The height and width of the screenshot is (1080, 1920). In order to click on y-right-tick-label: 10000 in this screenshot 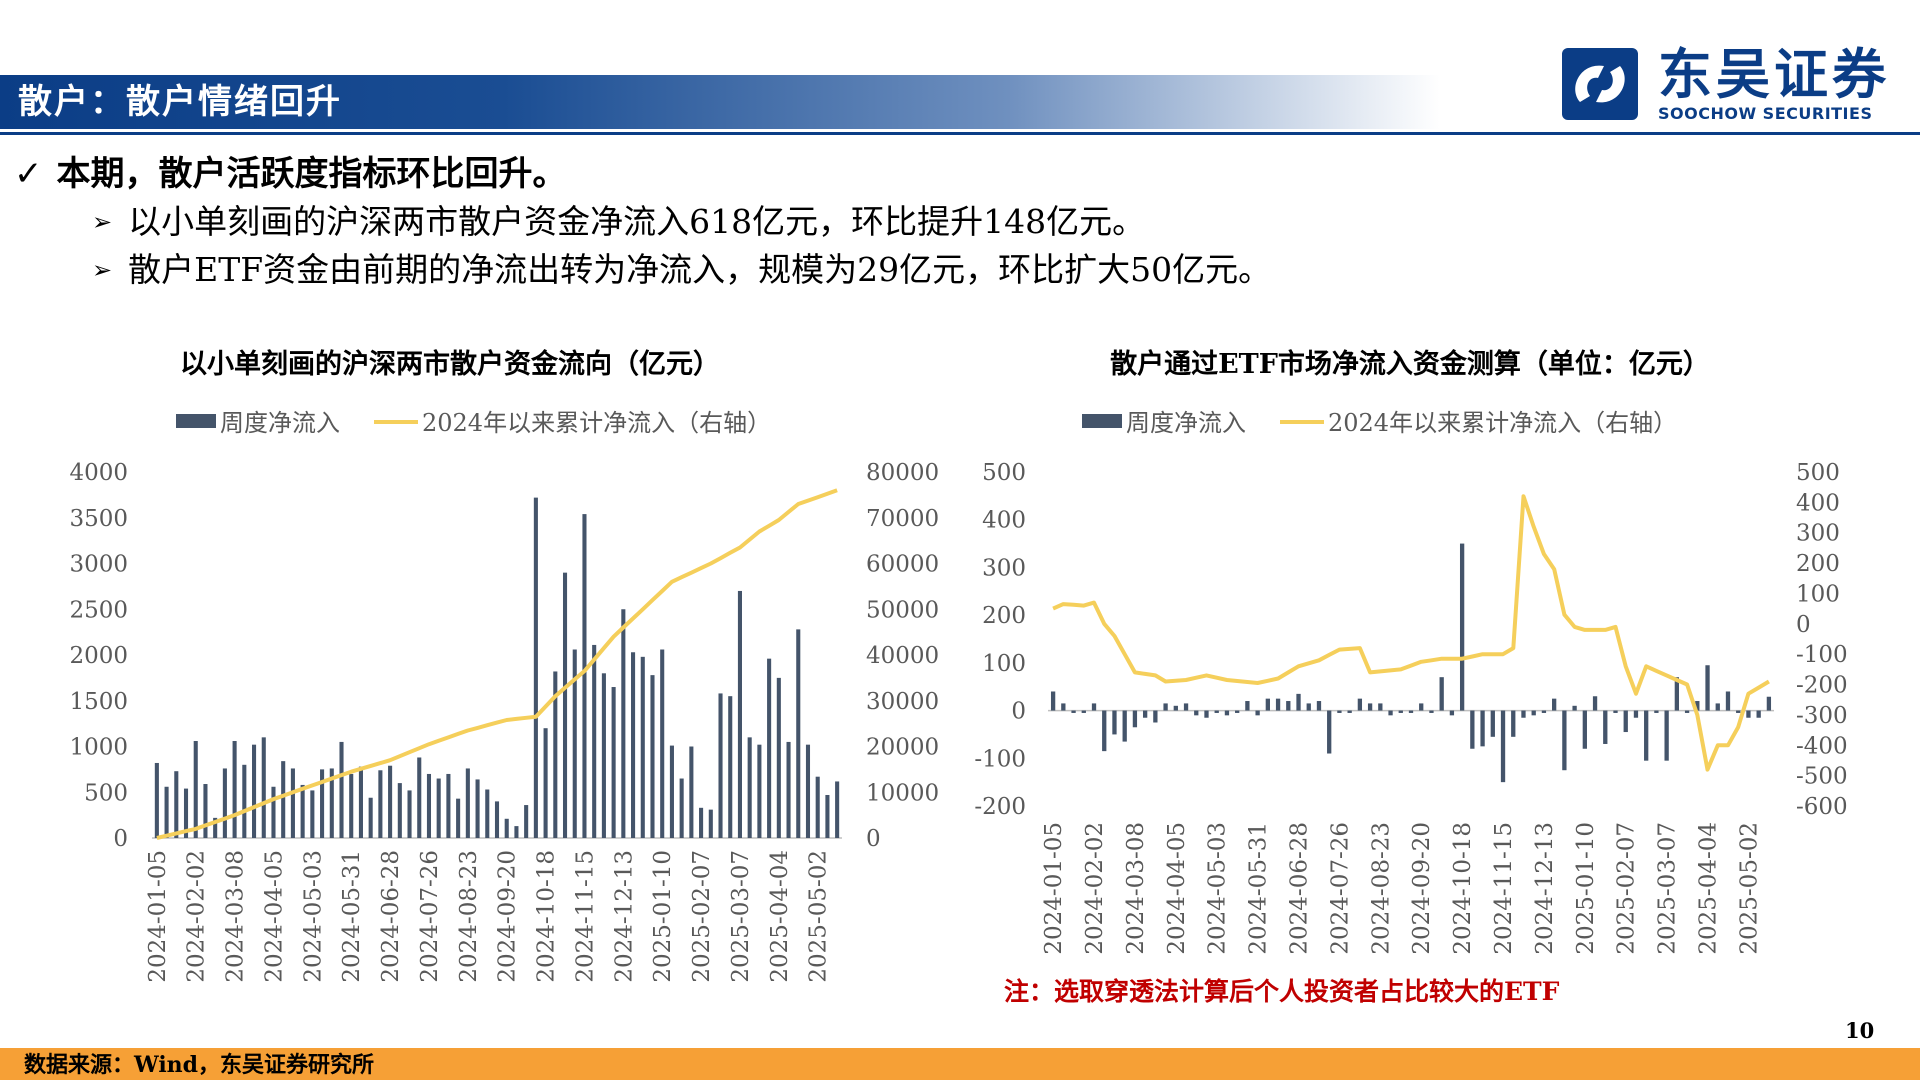, I will do `click(902, 793)`.